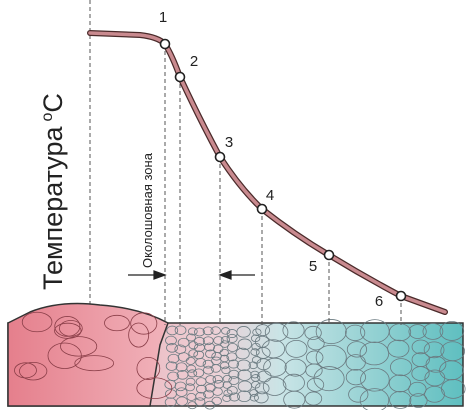  I want to click on zone-label: Околошовная зона, so click(147, 210).